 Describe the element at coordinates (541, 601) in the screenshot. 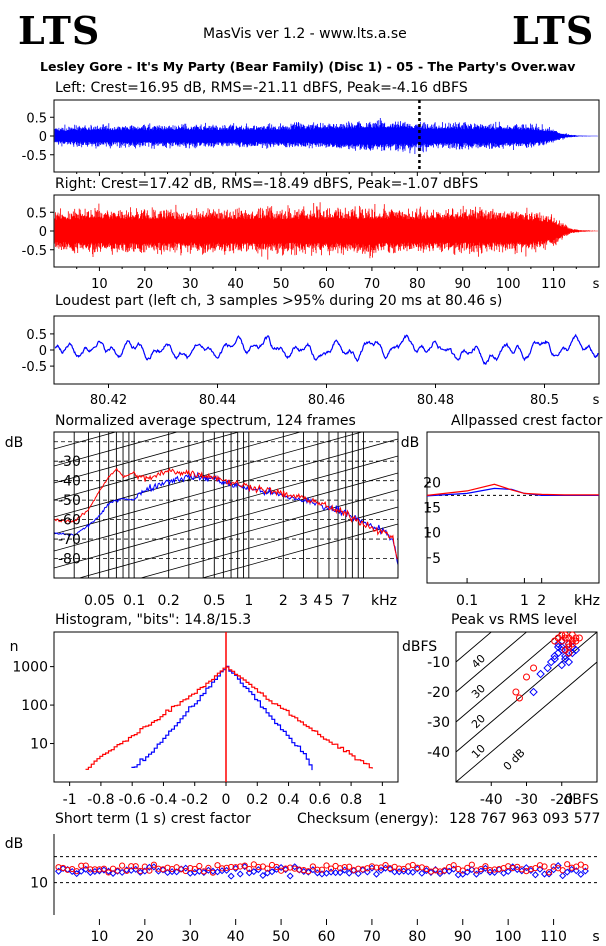

I see `allpass-xtick-label: 2` at that location.